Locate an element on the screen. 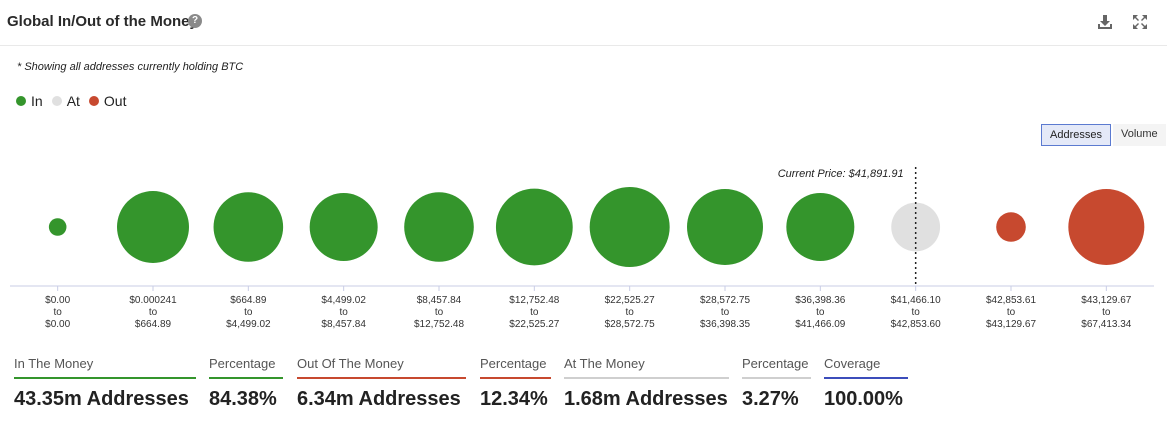 Image resolution: width=1167 pixels, height=448 pixels. stat-value: 1.68m Addresses is located at coordinates (646, 399).